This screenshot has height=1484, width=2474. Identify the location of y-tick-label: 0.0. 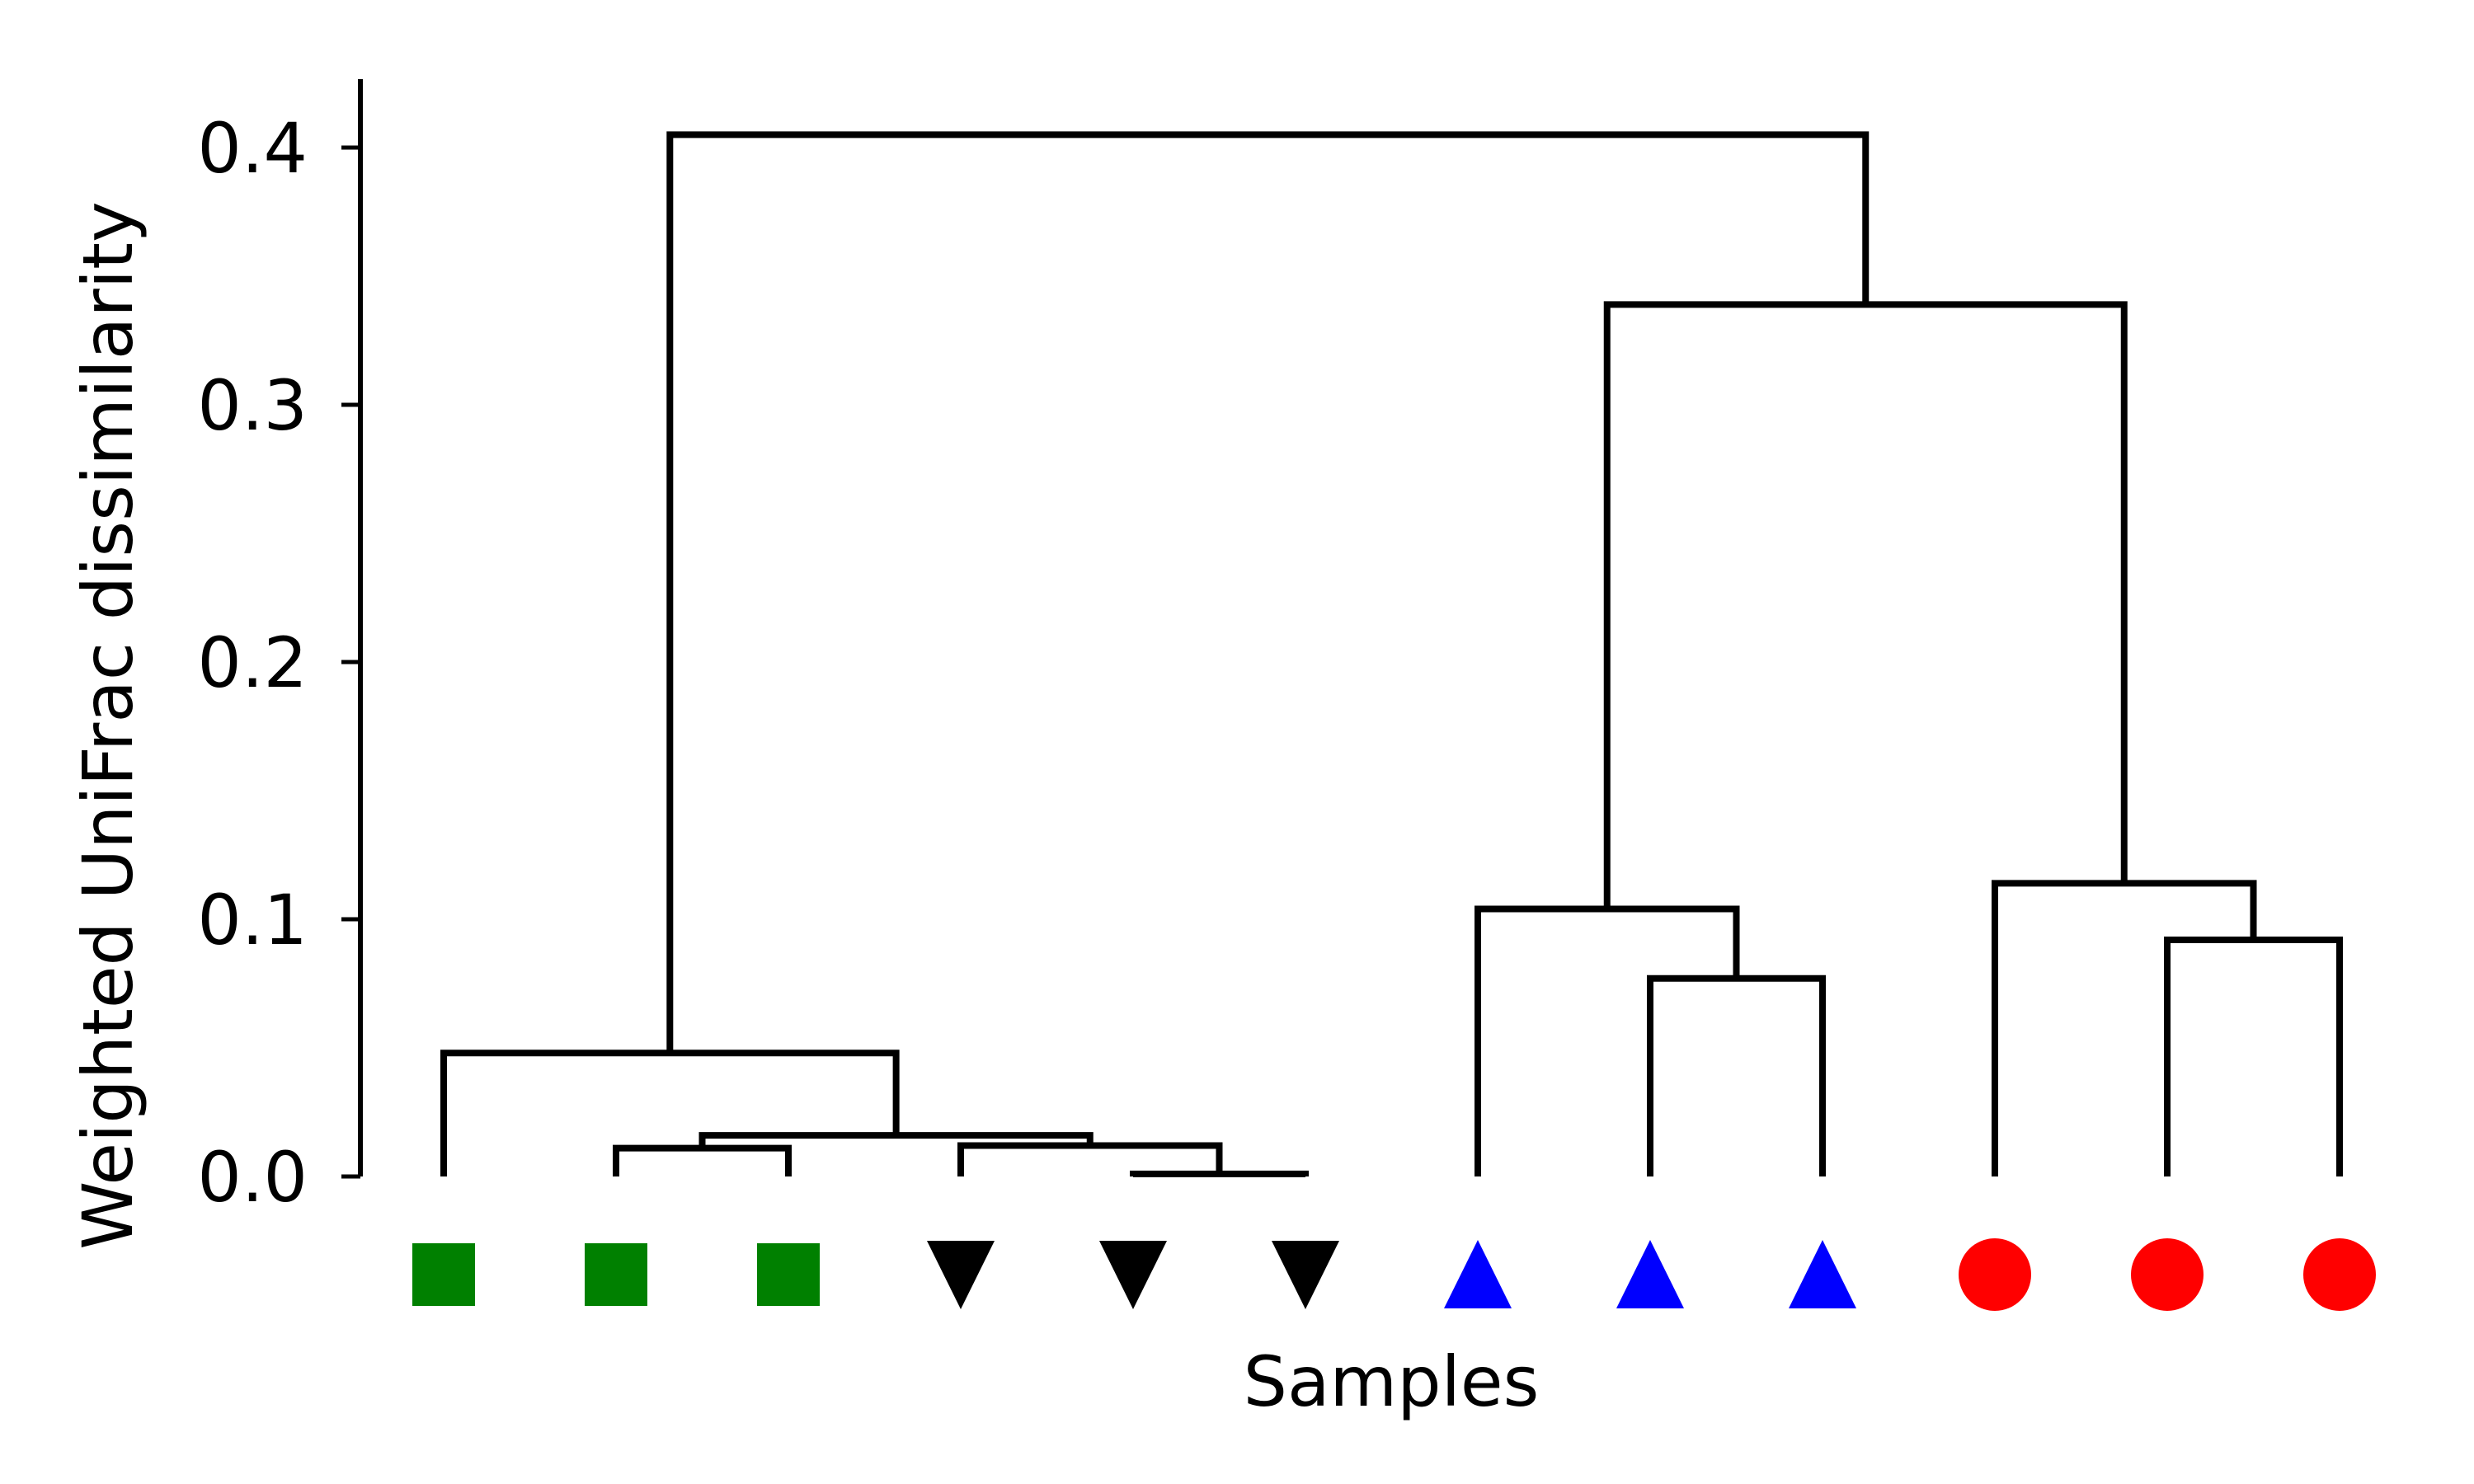
(252, 1177).